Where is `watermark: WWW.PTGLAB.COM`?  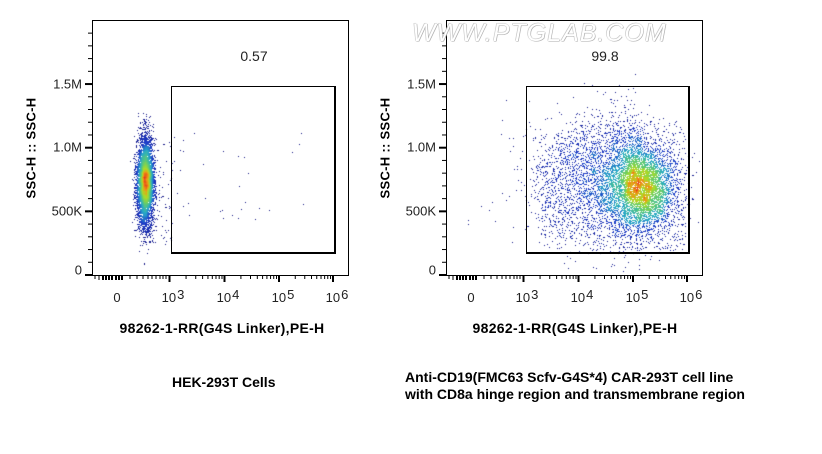
watermark: WWW.PTGLAB.COM is located at coordinates (539, 33).